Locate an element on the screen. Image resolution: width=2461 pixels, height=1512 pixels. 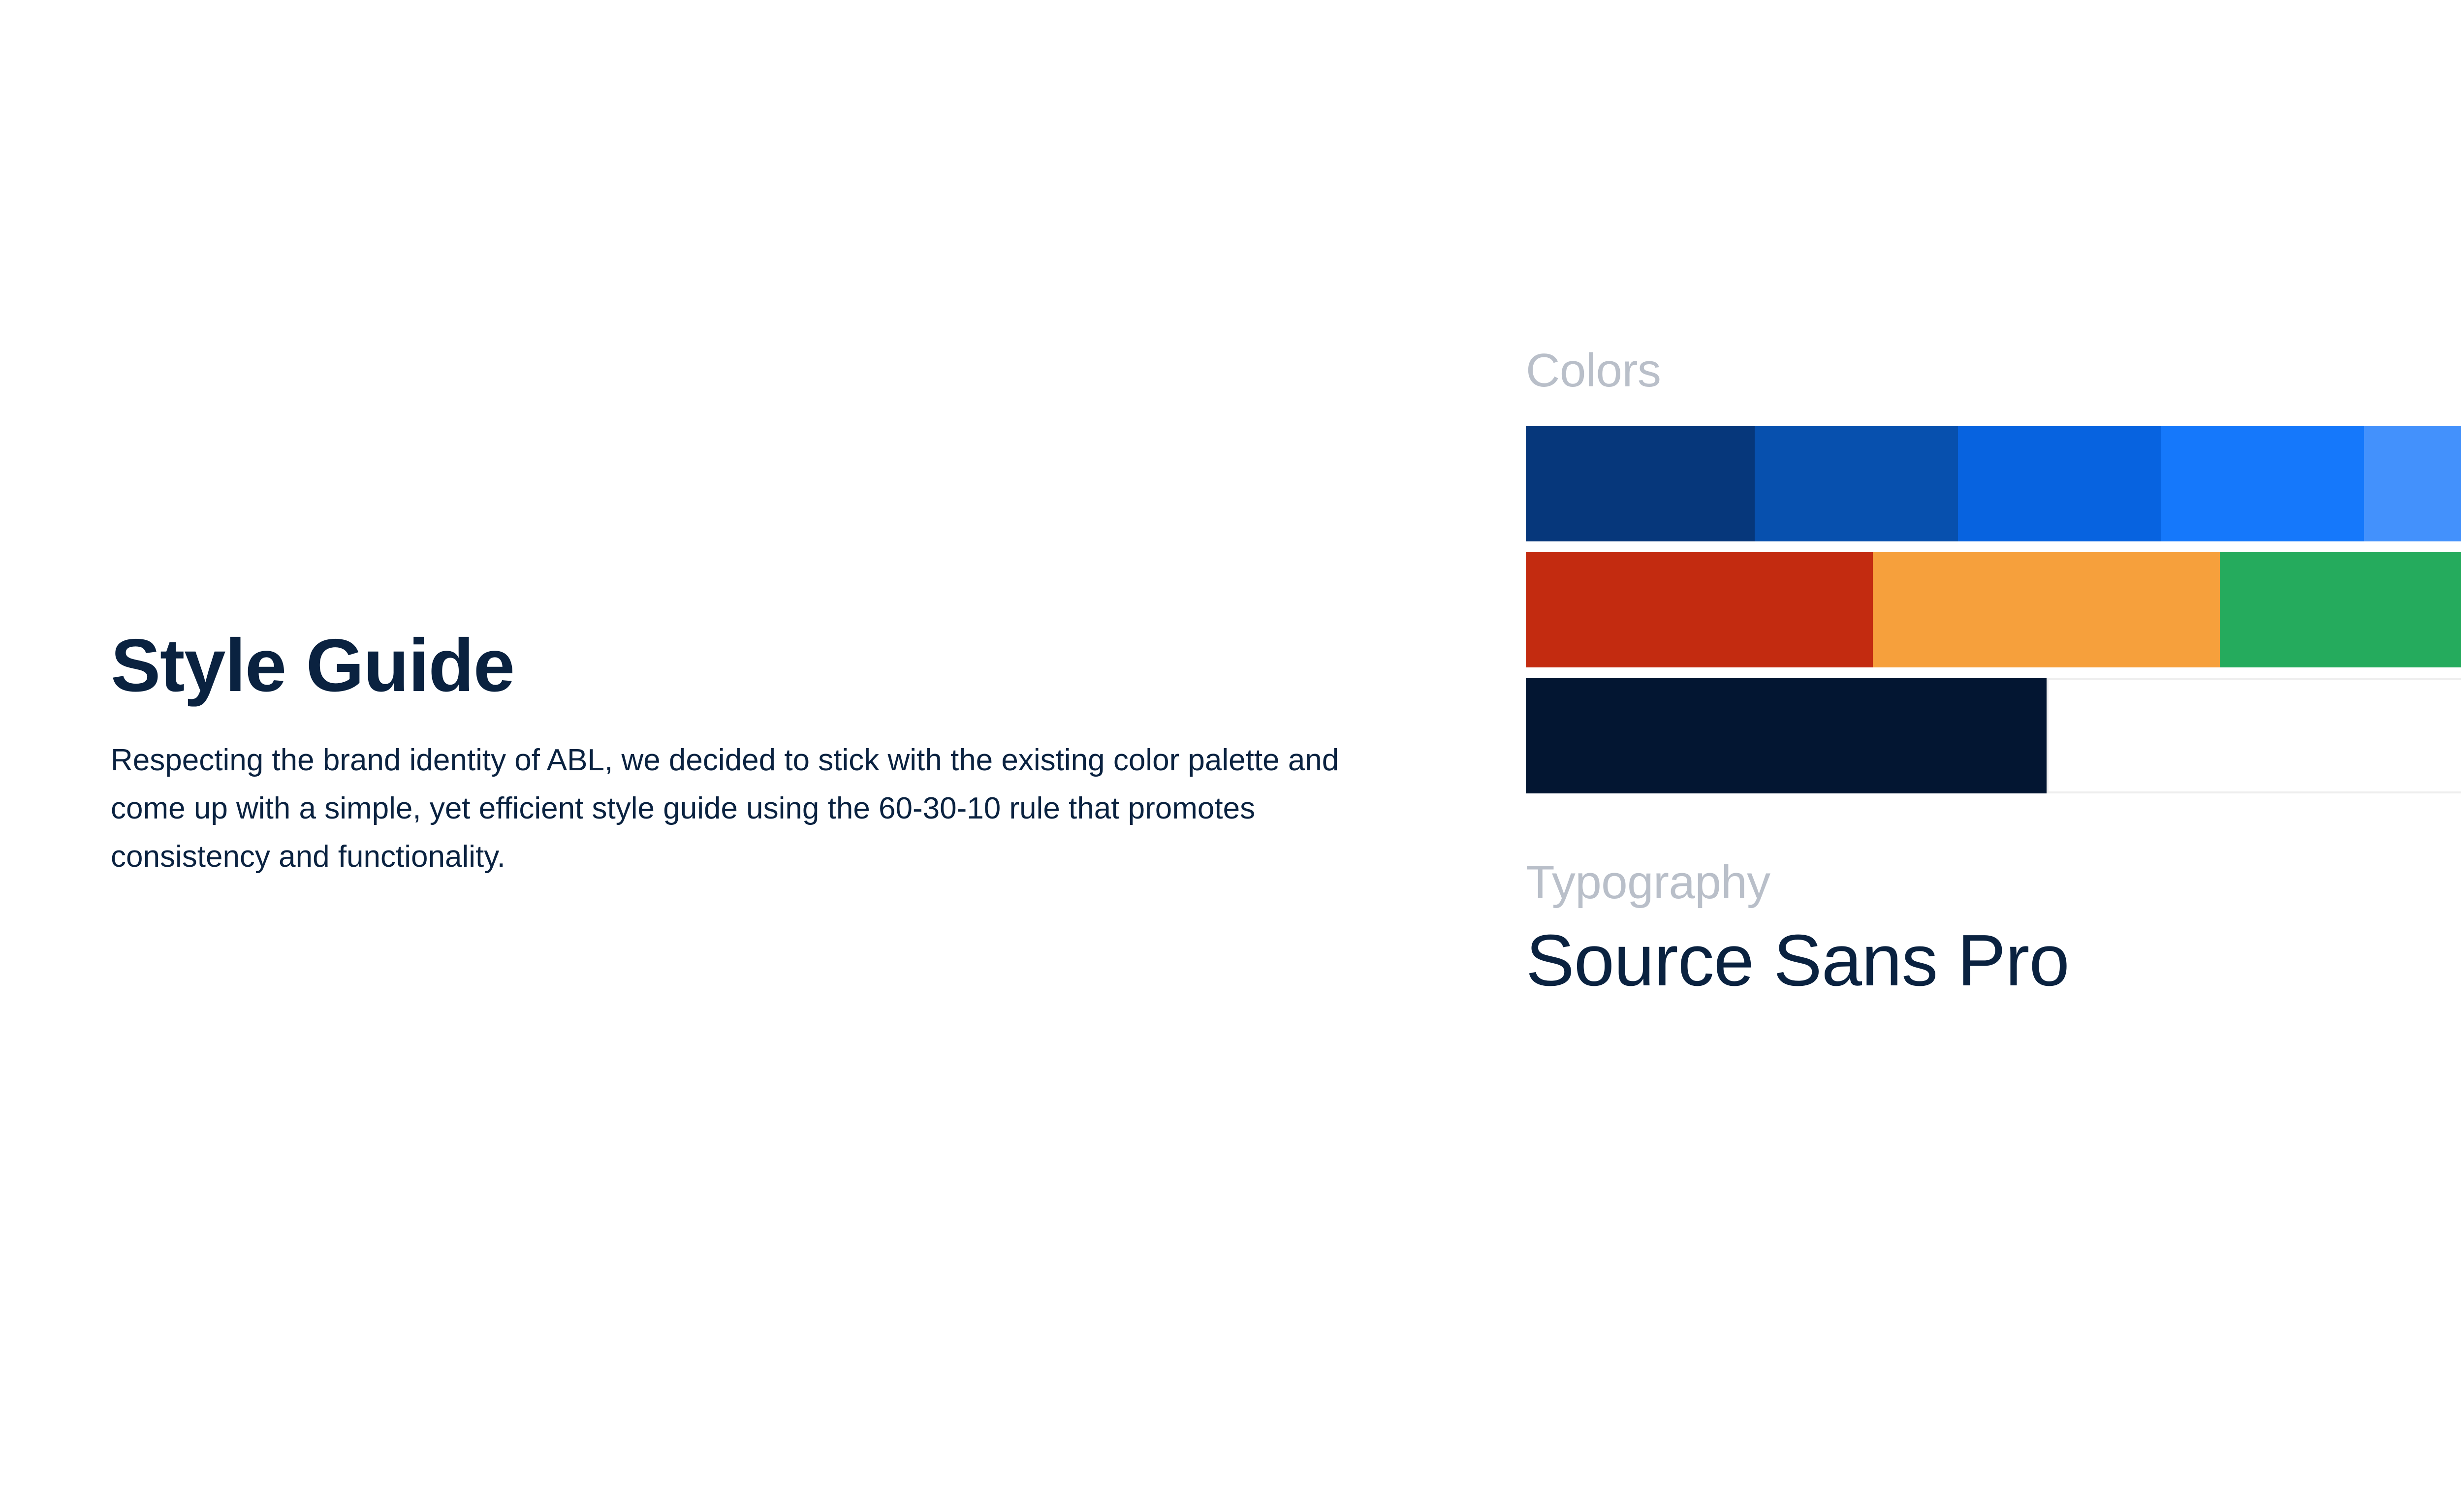
colors-section-label: Colors is located at coordinates (1593, 370).